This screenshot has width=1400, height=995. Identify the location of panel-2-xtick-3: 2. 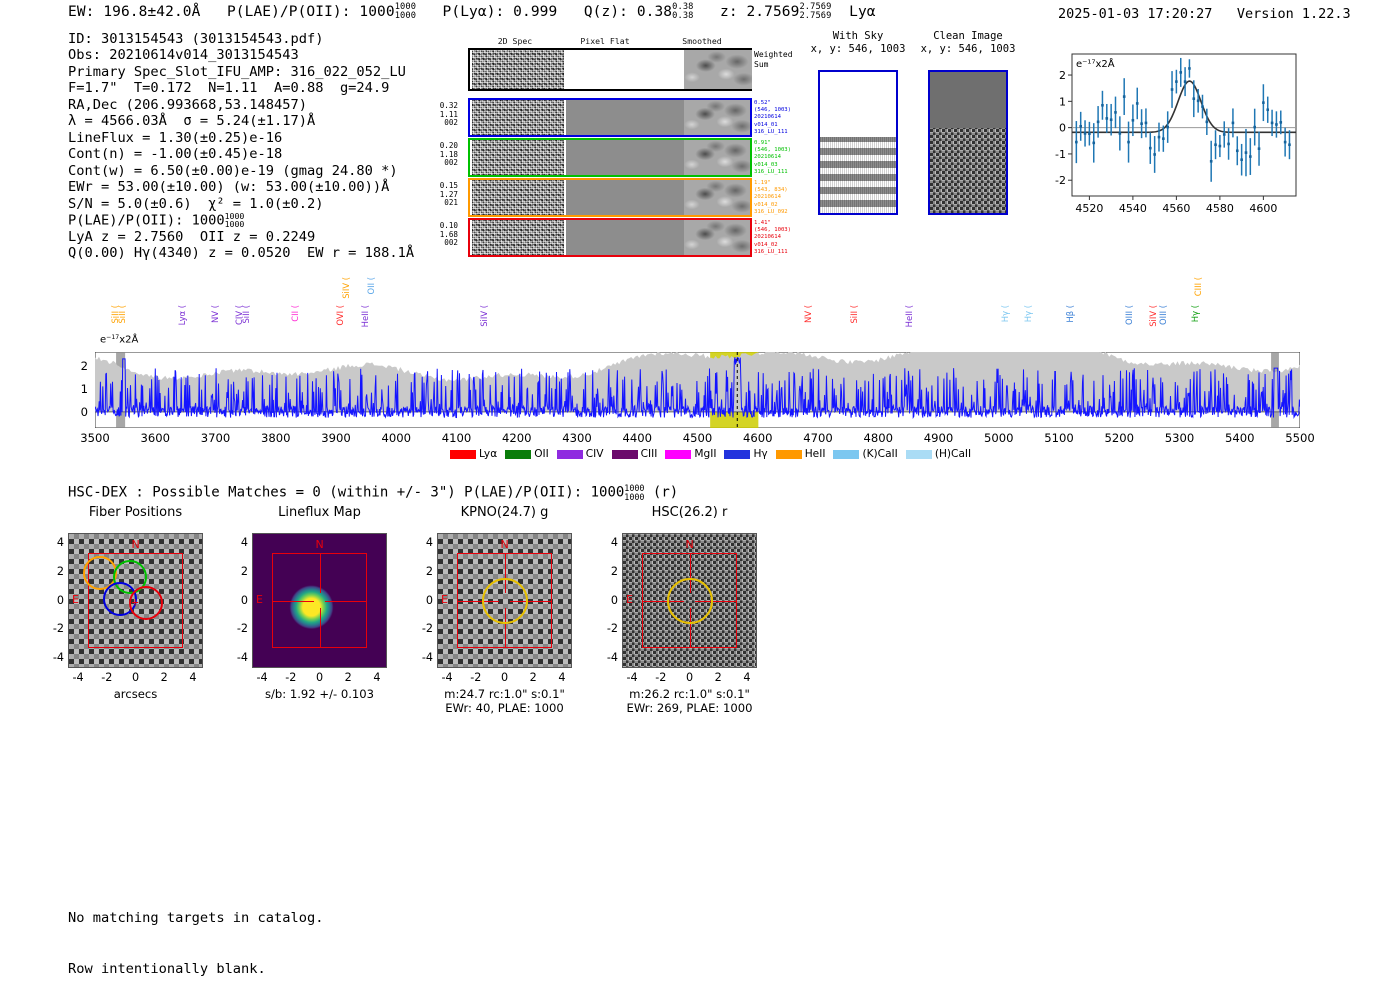
(348, 677).